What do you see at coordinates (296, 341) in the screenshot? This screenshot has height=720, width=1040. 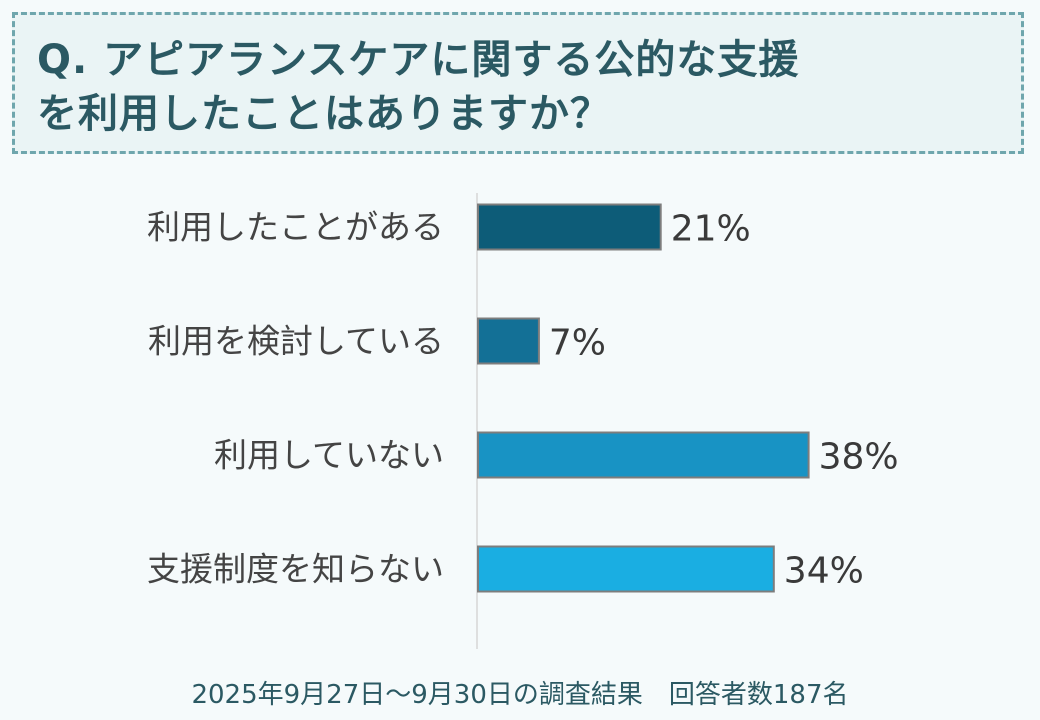 I see `category-label-2: 利用を検討している` at bounding box center [296, 341].